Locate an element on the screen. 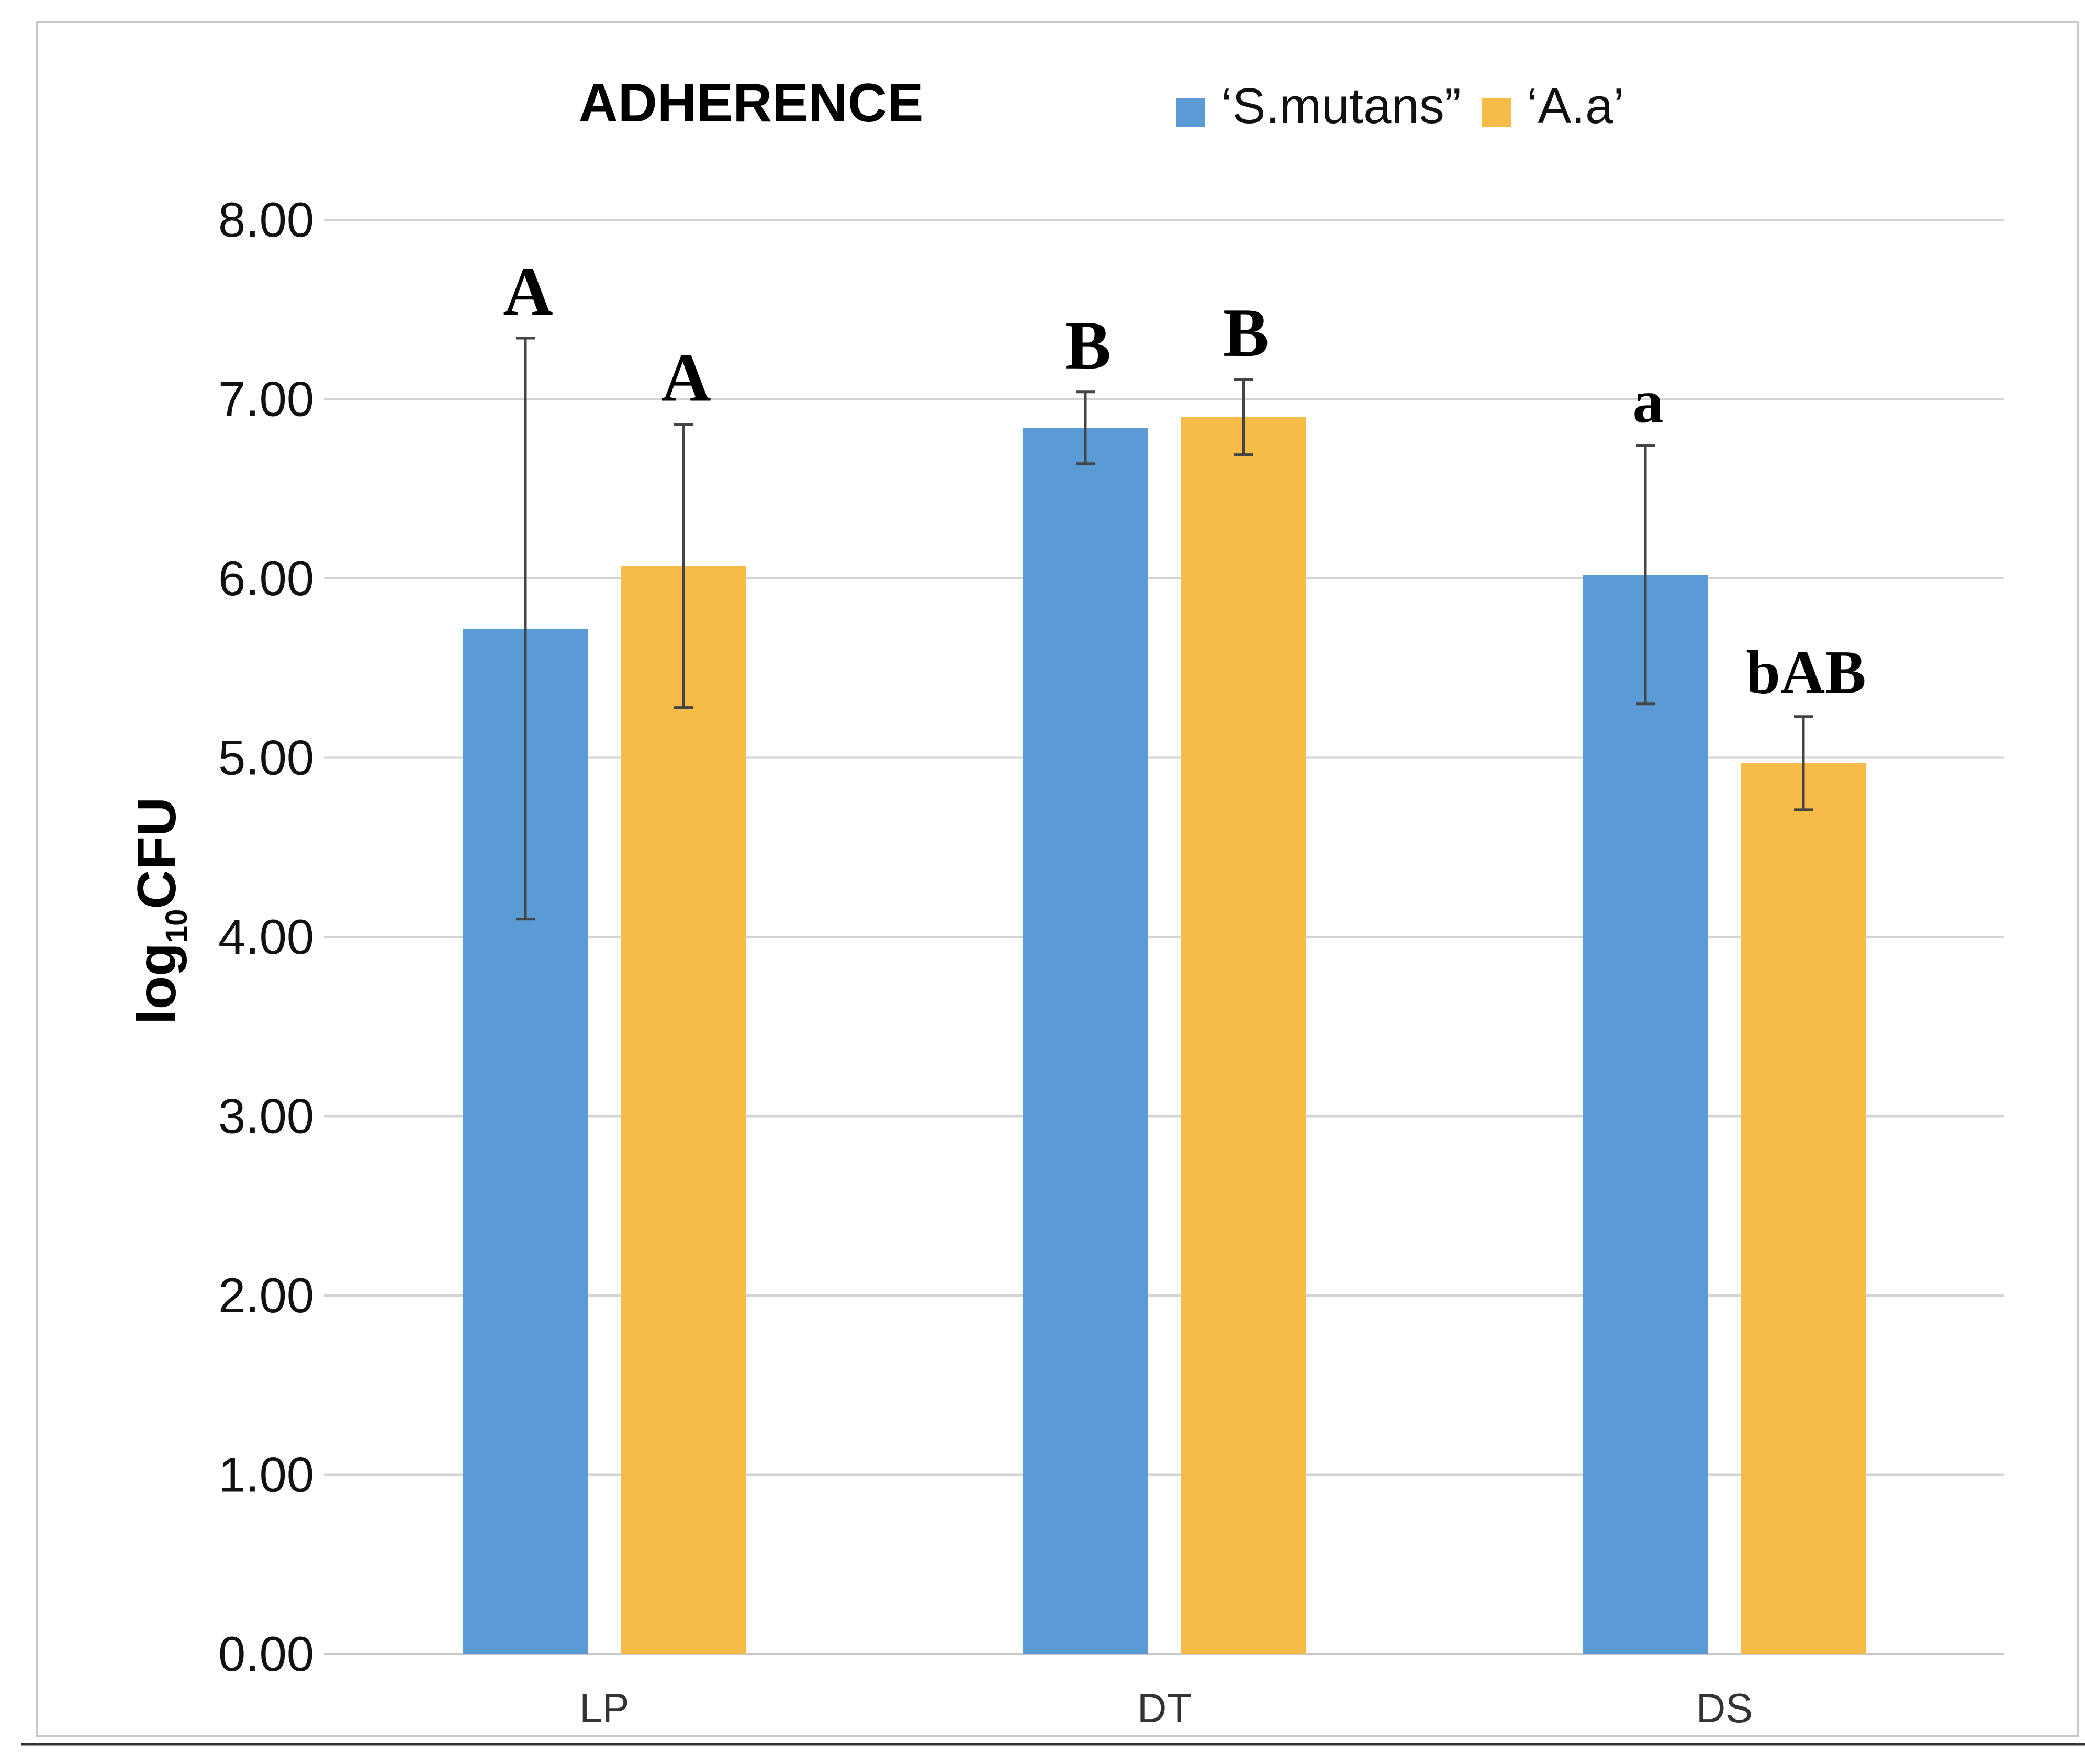  y-tick-label: 3.00 is located at coordinates (266, 1116).